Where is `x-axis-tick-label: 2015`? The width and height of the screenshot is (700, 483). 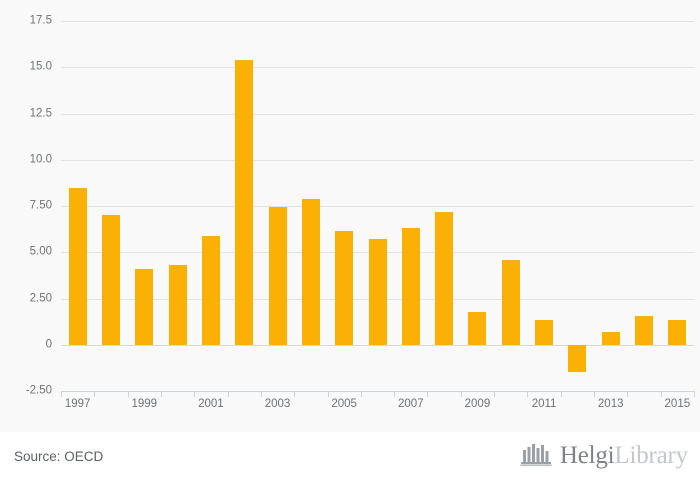 x-axis-tick-label: 2015 is located at coordinates (677, 404).